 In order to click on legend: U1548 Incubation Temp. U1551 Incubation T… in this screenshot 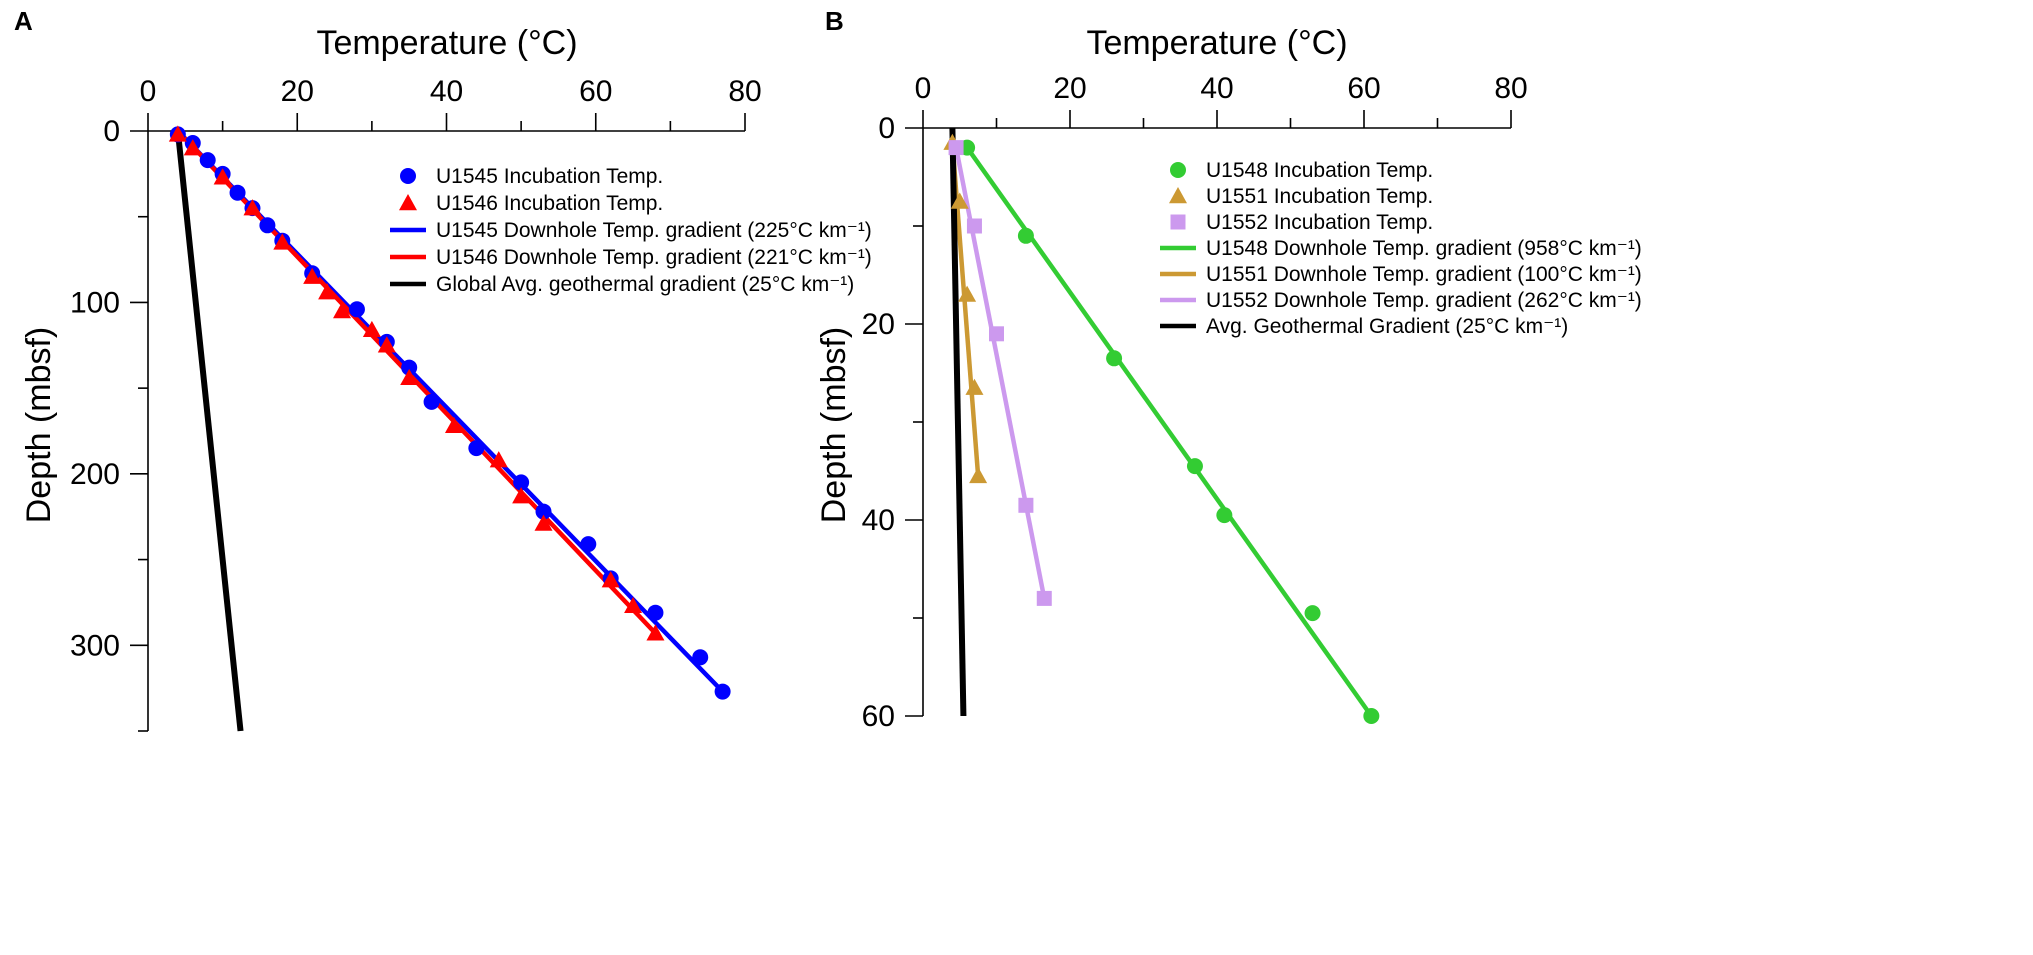, I will do `click(1401, 248)`.